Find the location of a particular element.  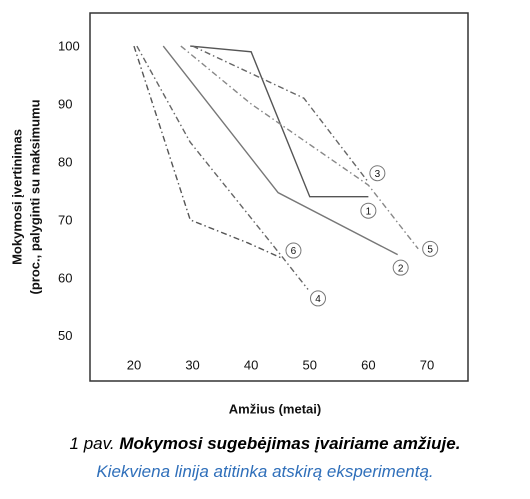

y-axis-label: Mokymosi įvertinimas is located at coordinates (16, 197).